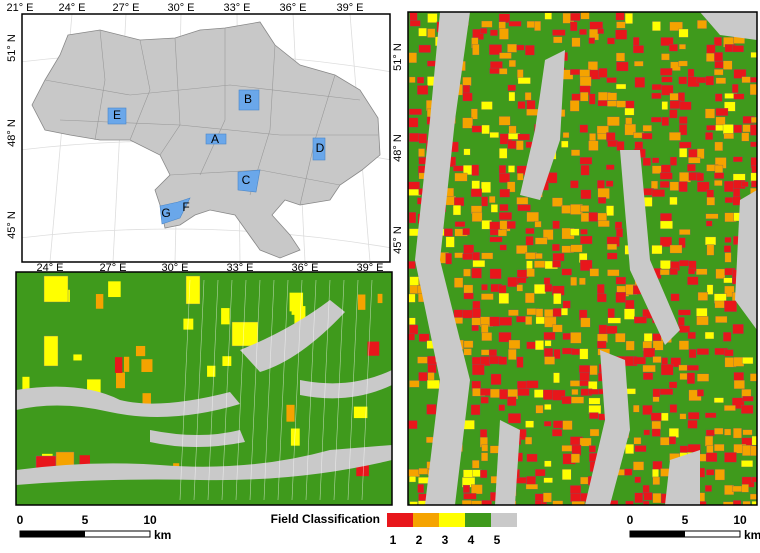 The image size is (760, 553). Describe the element at coordinates (174, 268) in the screenshot. I see `lon-label: 30° E` at that location.